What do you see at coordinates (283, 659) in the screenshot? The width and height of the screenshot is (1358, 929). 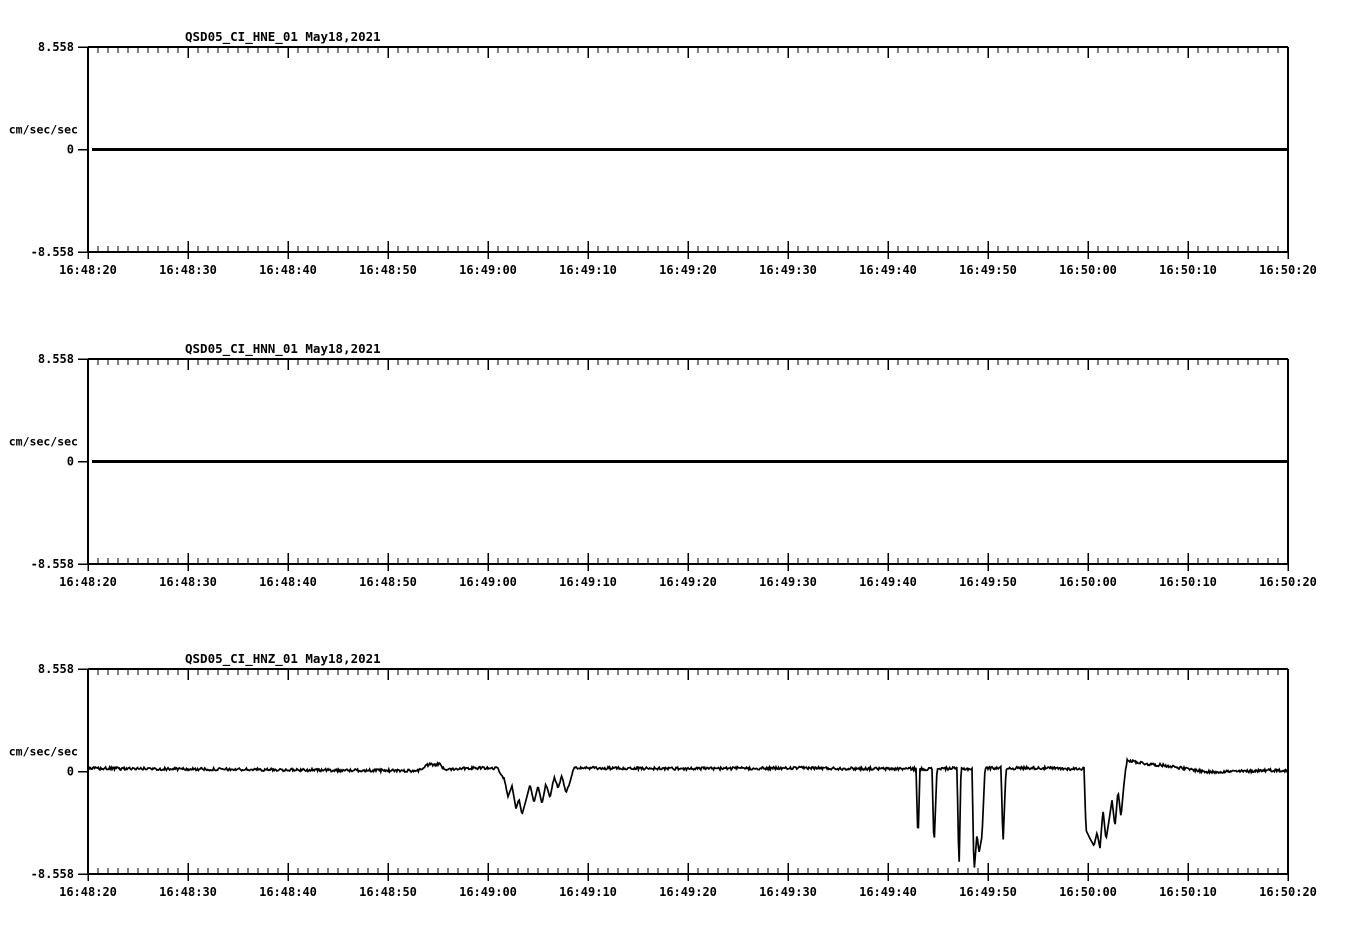 I see `panel-title: QSD05_CI_HNZ_01 May18,2021` at bounding box center [283, 659].